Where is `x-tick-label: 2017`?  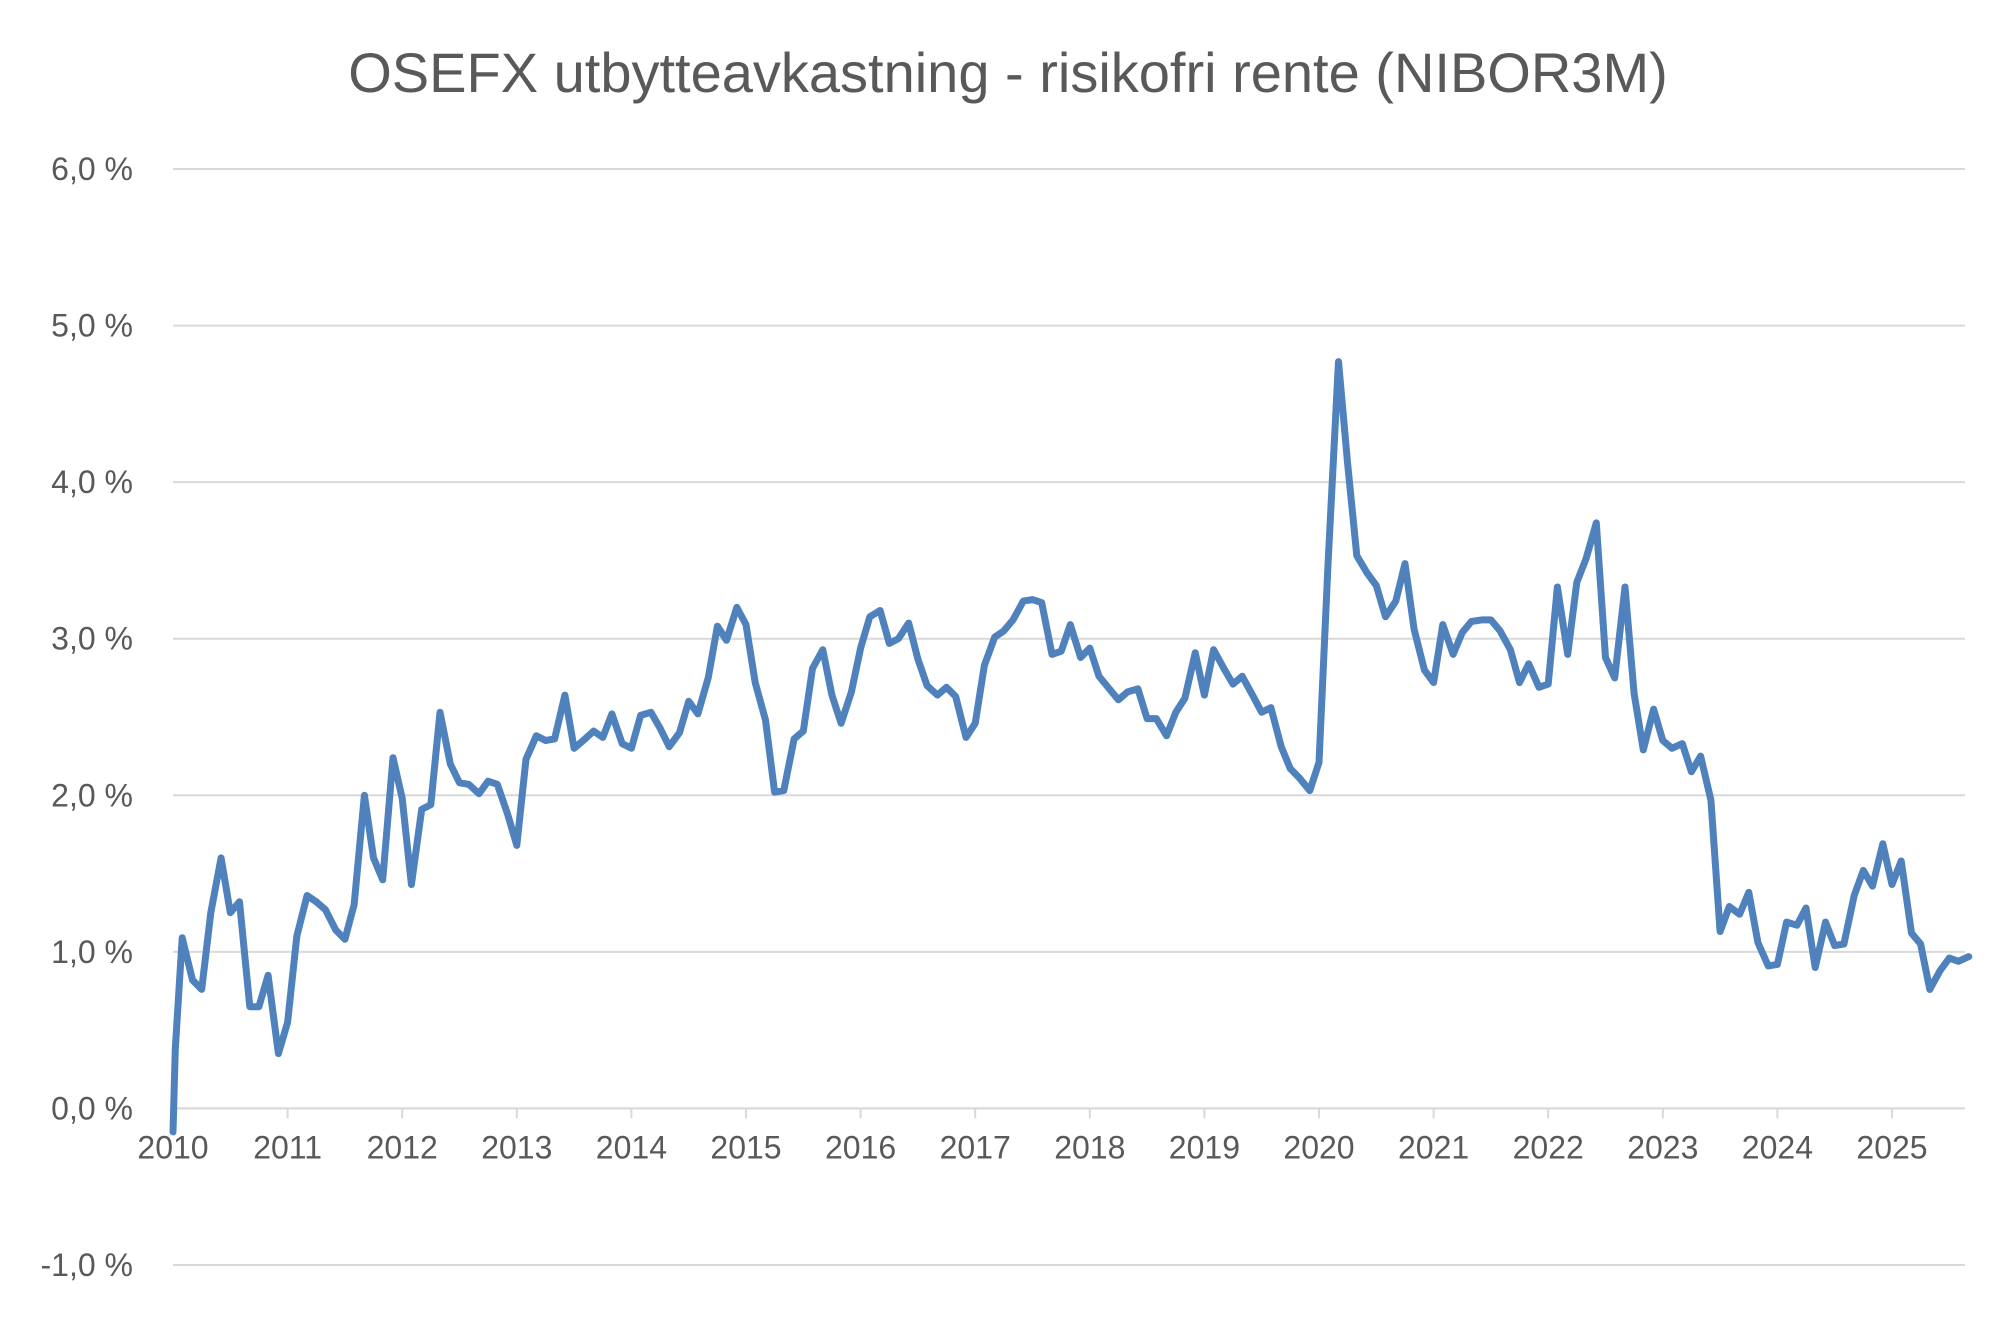
x-tick-label: 2017 is located at coordinates (975, 1147).